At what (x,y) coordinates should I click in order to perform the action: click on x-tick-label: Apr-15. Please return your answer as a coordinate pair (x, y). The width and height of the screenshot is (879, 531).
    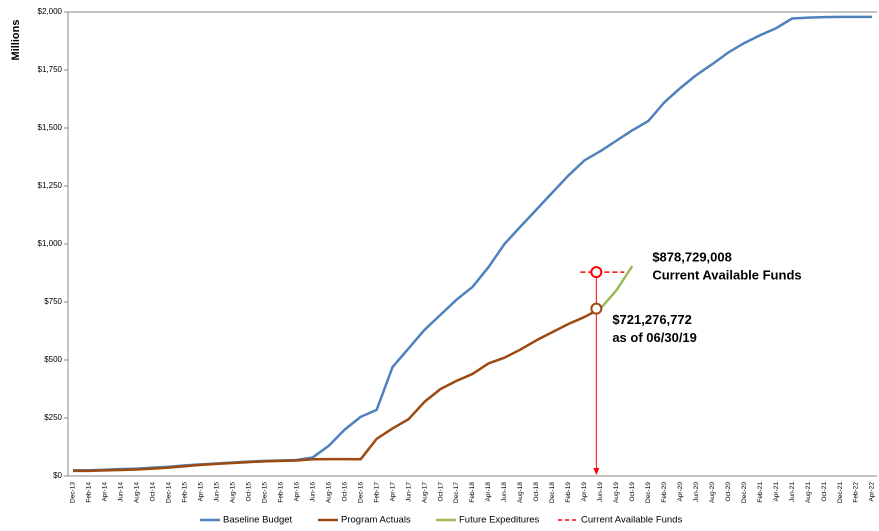
    Looking at the image, I should click on (201, 492).